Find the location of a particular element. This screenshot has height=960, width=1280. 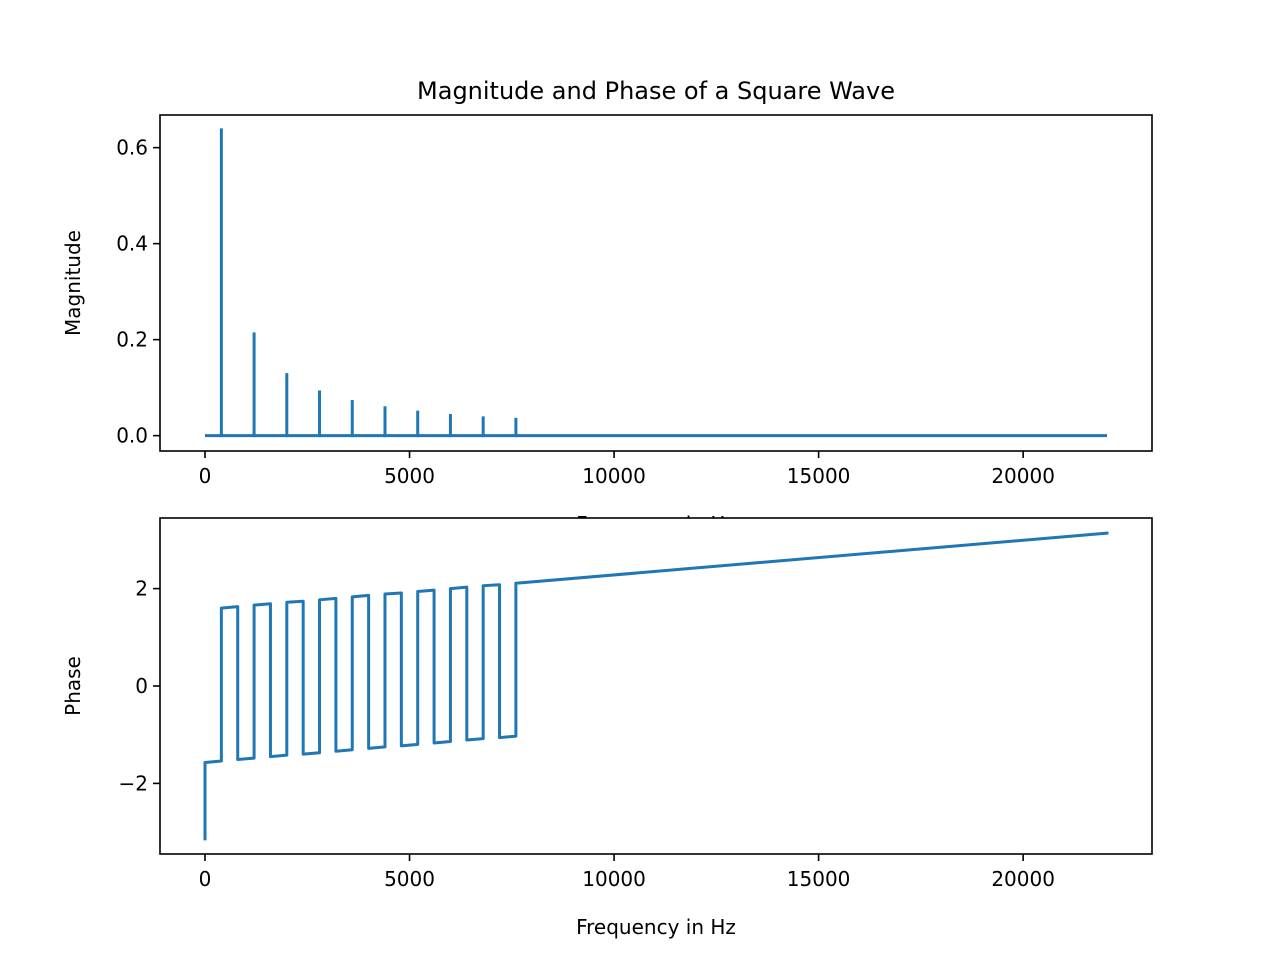

magnitude-y-tick-label: 0.4 is located at coordinates (132, 244).